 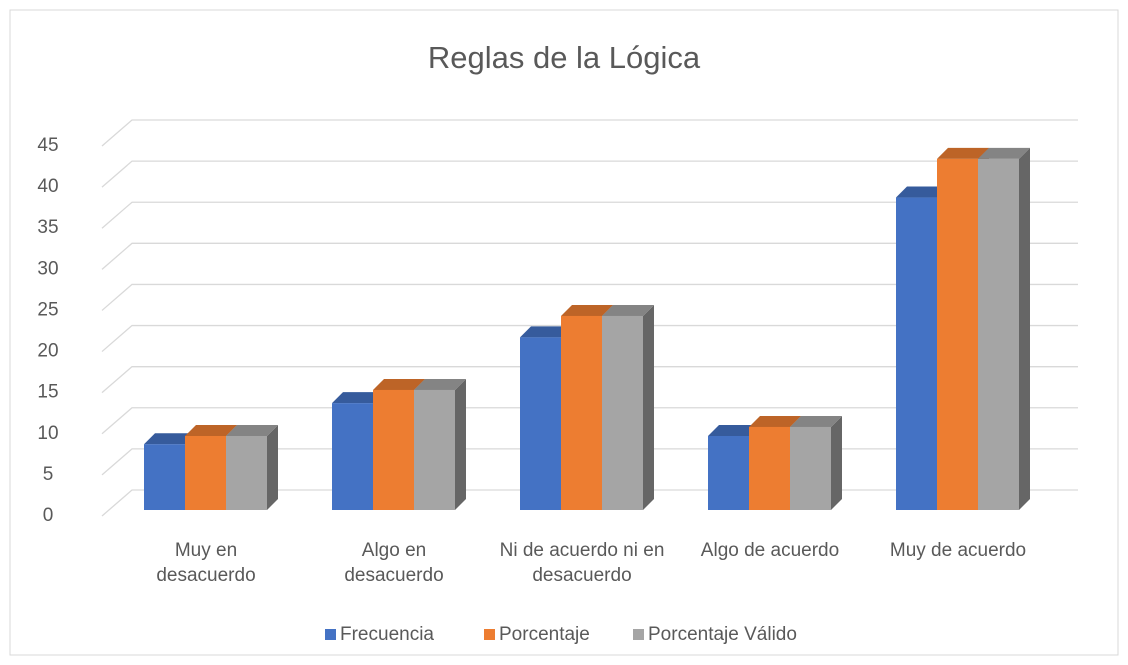 What do you see at coordinates (564, 57) in the screenshot?
I see `chart-title: Reglas de la Lógica` at bounding box center [564, 57].